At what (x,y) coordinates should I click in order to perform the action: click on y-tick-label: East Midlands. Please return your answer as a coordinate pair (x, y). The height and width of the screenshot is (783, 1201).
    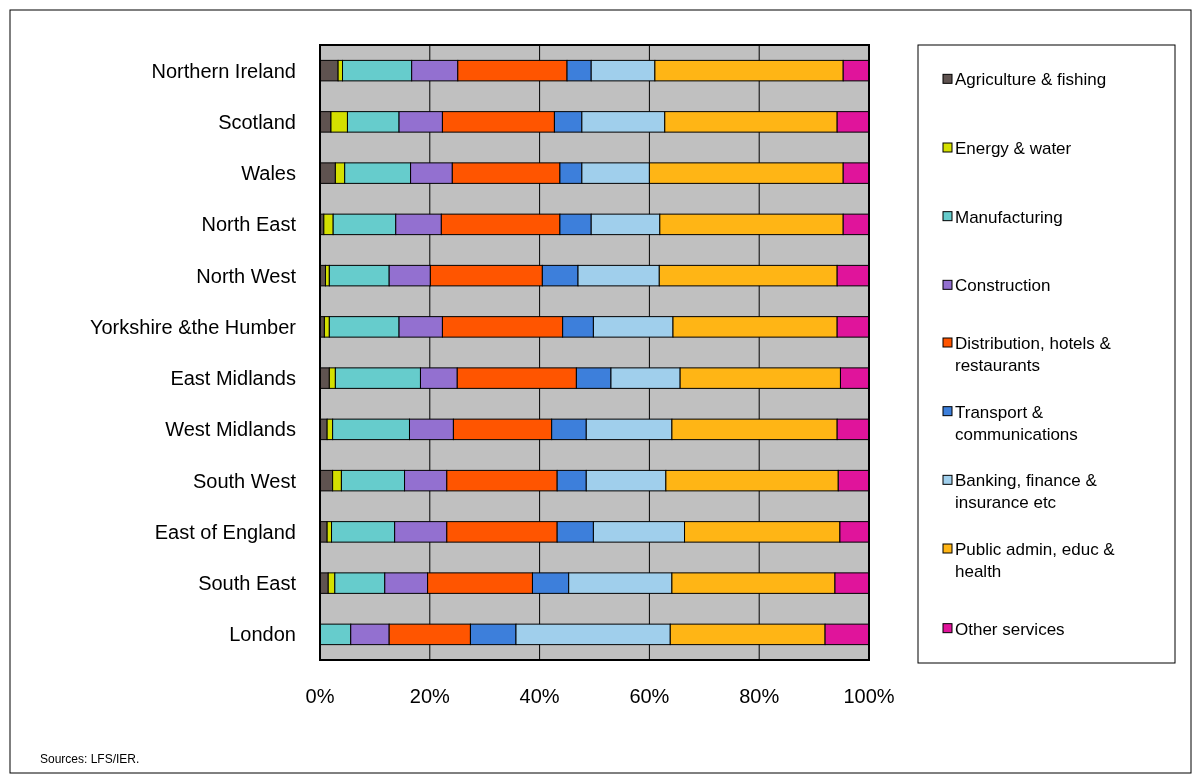
    Looking at the image, I should click on (233, 378).